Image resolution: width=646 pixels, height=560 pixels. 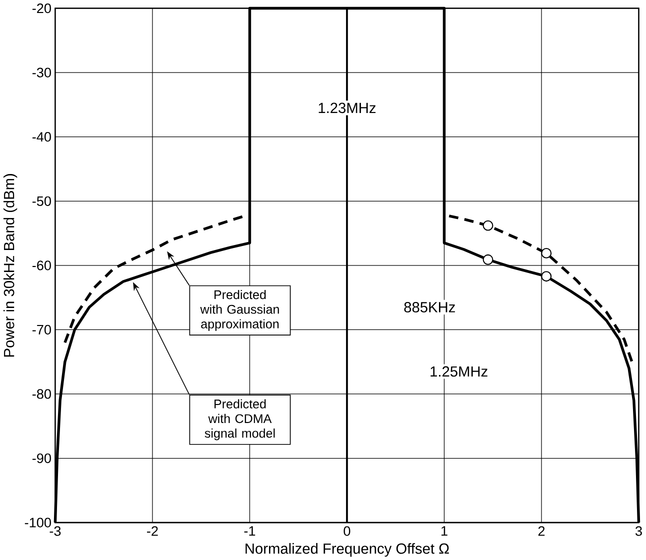 I want to click on y-axis-title: Power in 30kHz Band (dBm), so click(x=10, y=265).